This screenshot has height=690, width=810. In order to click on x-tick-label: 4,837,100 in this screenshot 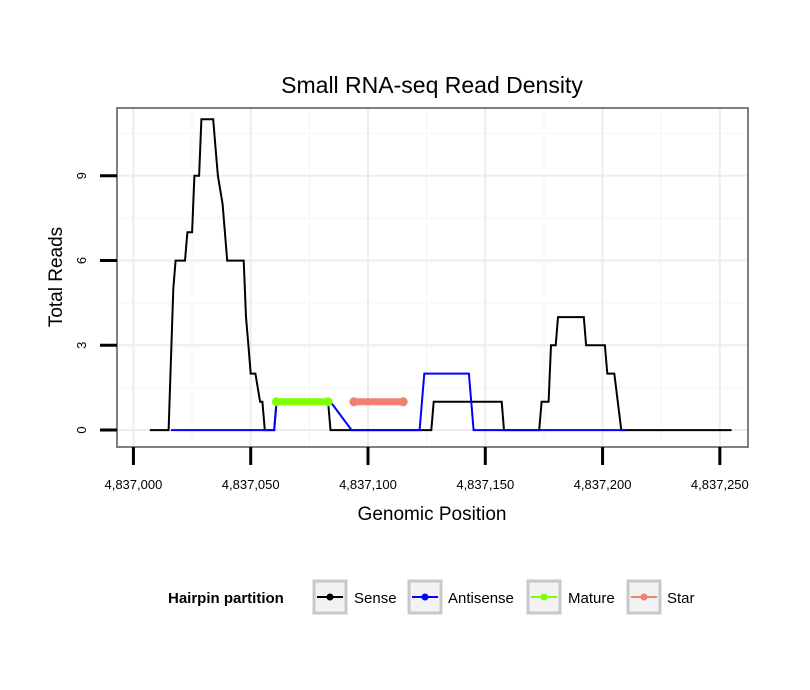, I will do `click(368, 484)`.